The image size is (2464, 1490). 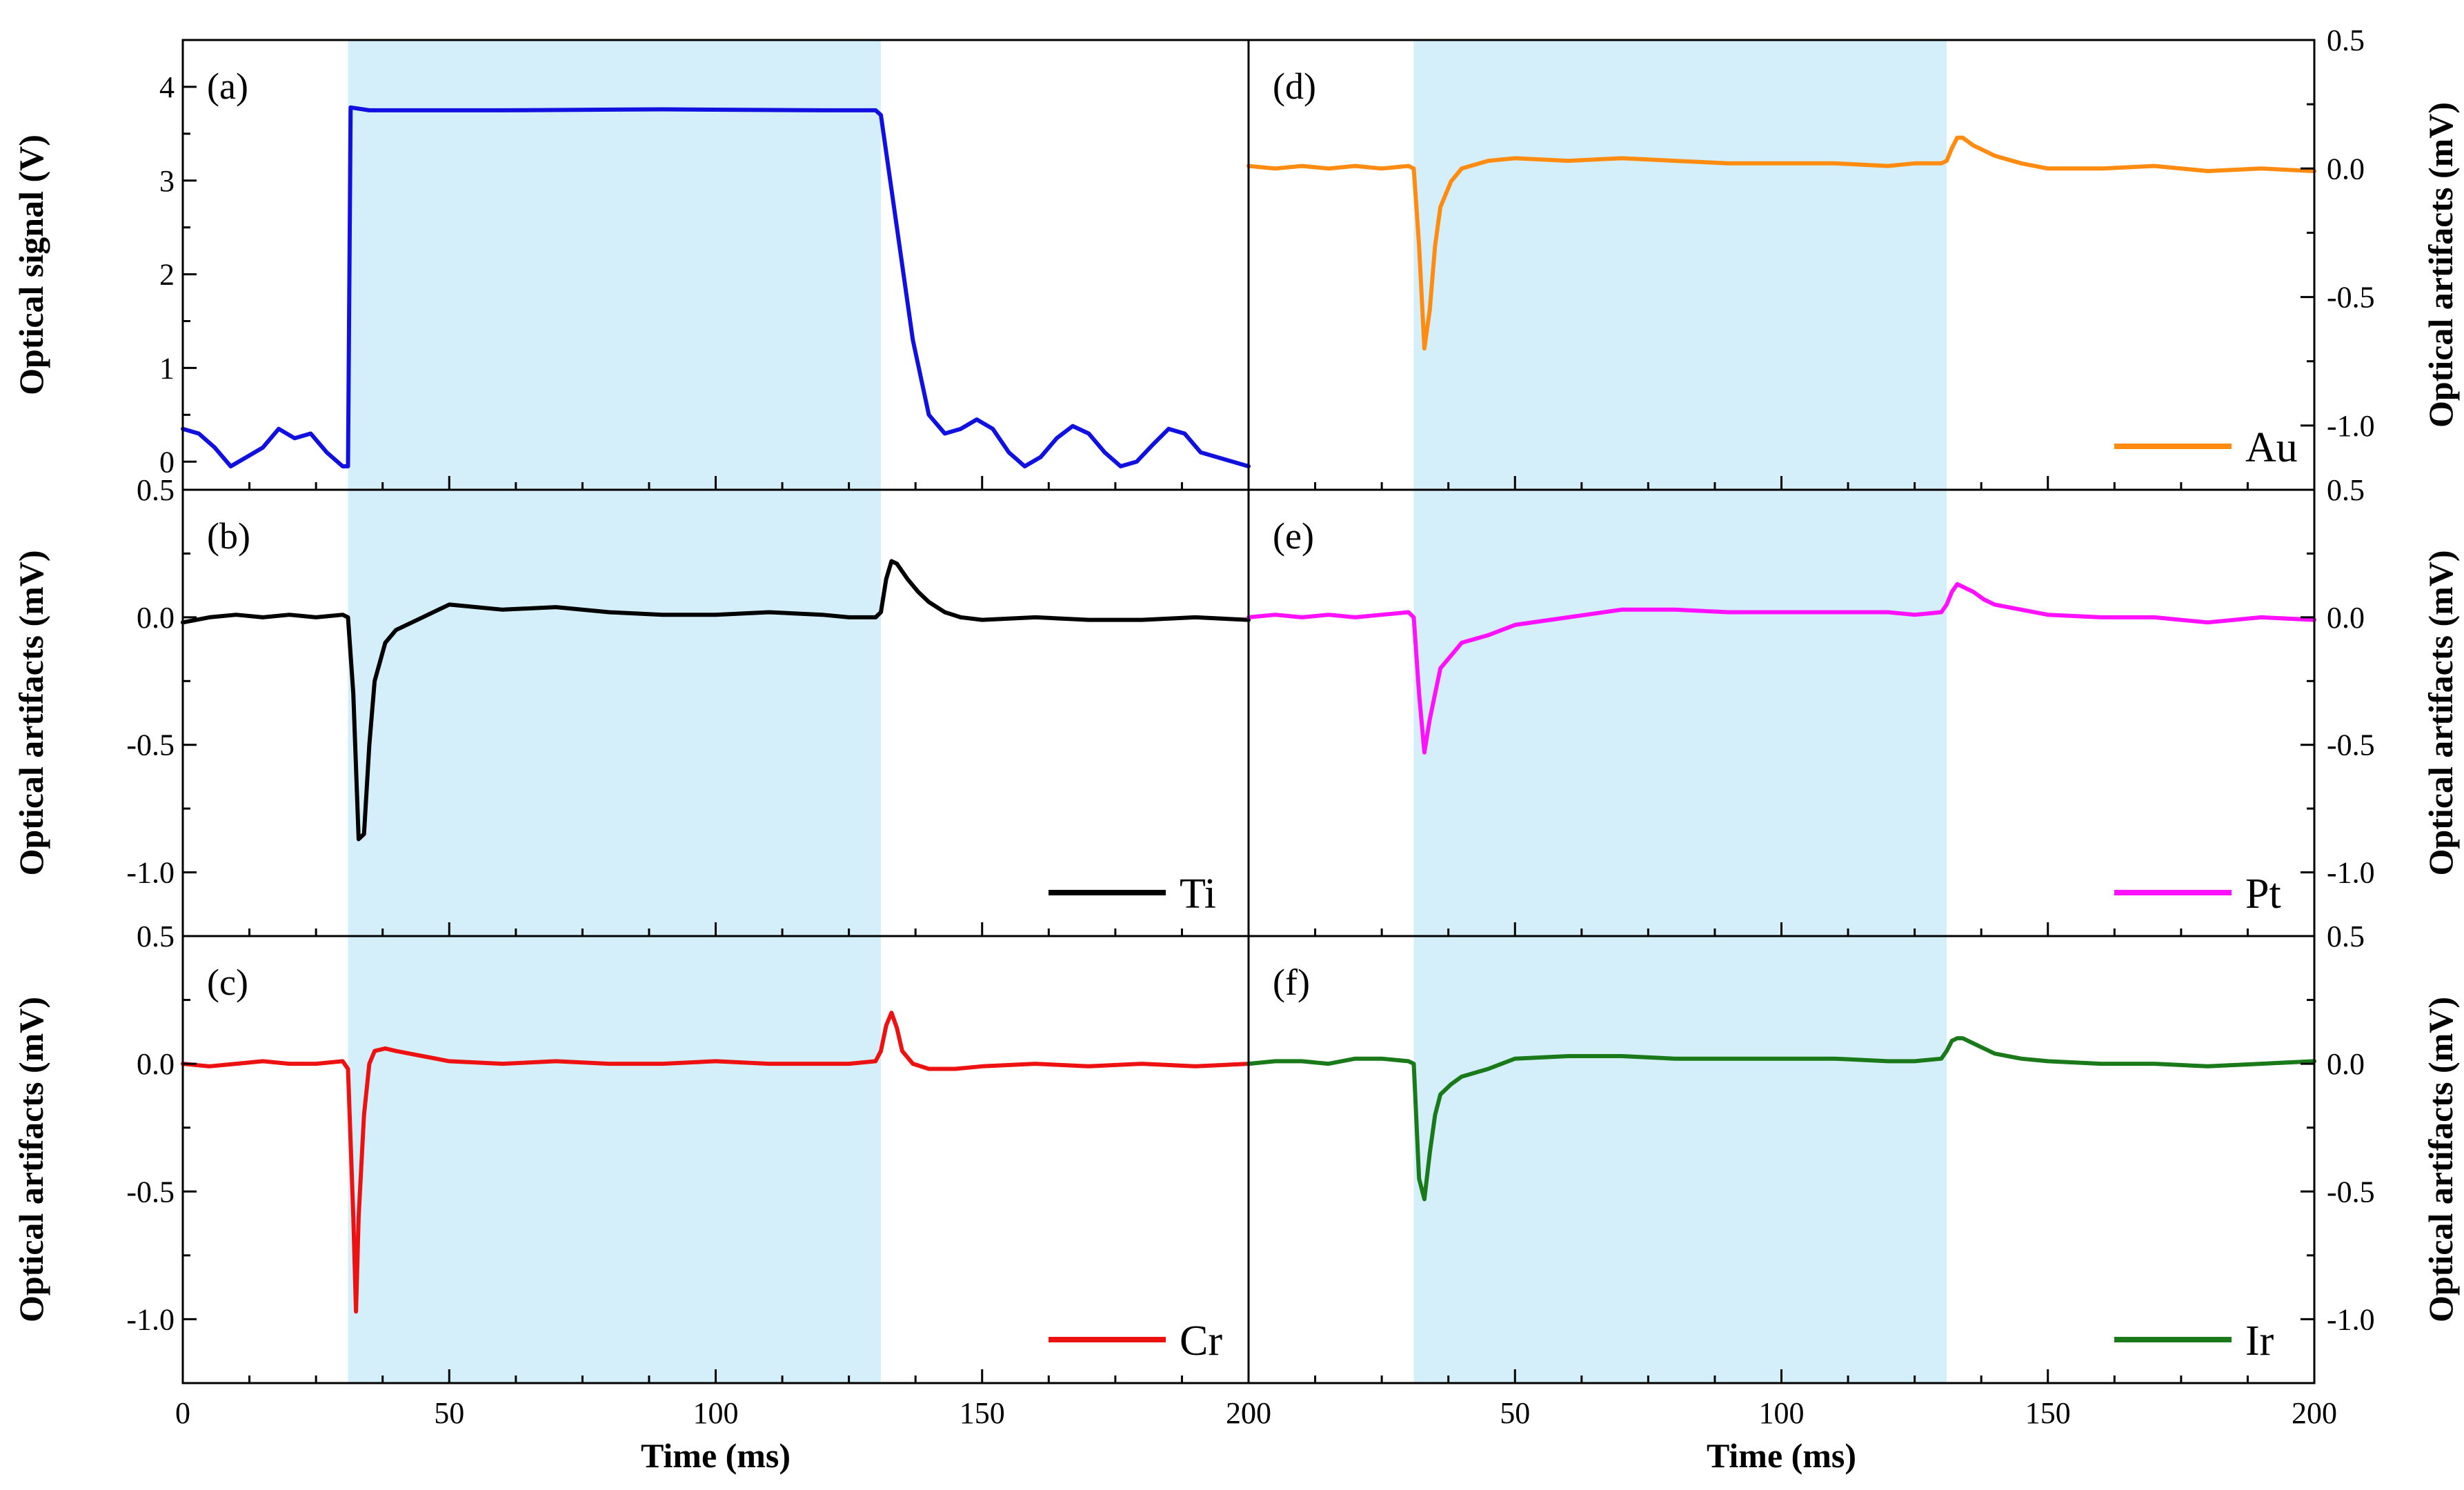 I want to click on series-line-b, so click(x=716, y=700).